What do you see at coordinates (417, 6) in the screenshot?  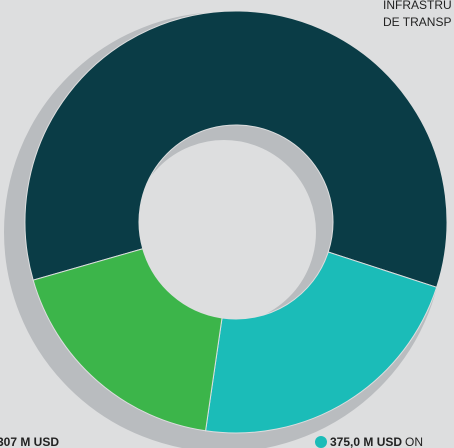 I see `annotation: INFRASTRU` at bounding box center [417, 6].